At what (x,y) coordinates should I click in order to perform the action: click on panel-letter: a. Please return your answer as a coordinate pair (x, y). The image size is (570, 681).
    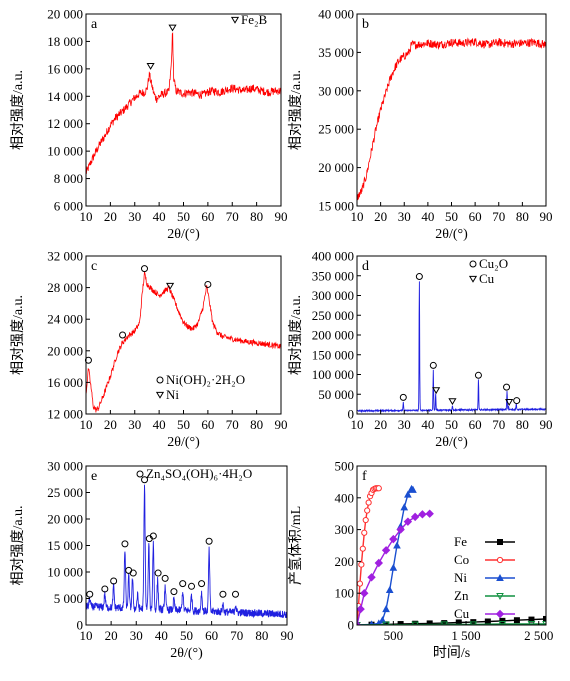
    Looking at the image, I should click on (94, 24).